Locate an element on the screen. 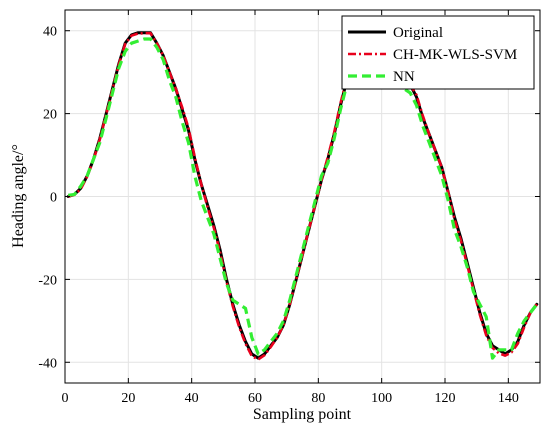  legend-entries: Original CH-MK-WLS-SVM NN is located at coordinates (432, 55).